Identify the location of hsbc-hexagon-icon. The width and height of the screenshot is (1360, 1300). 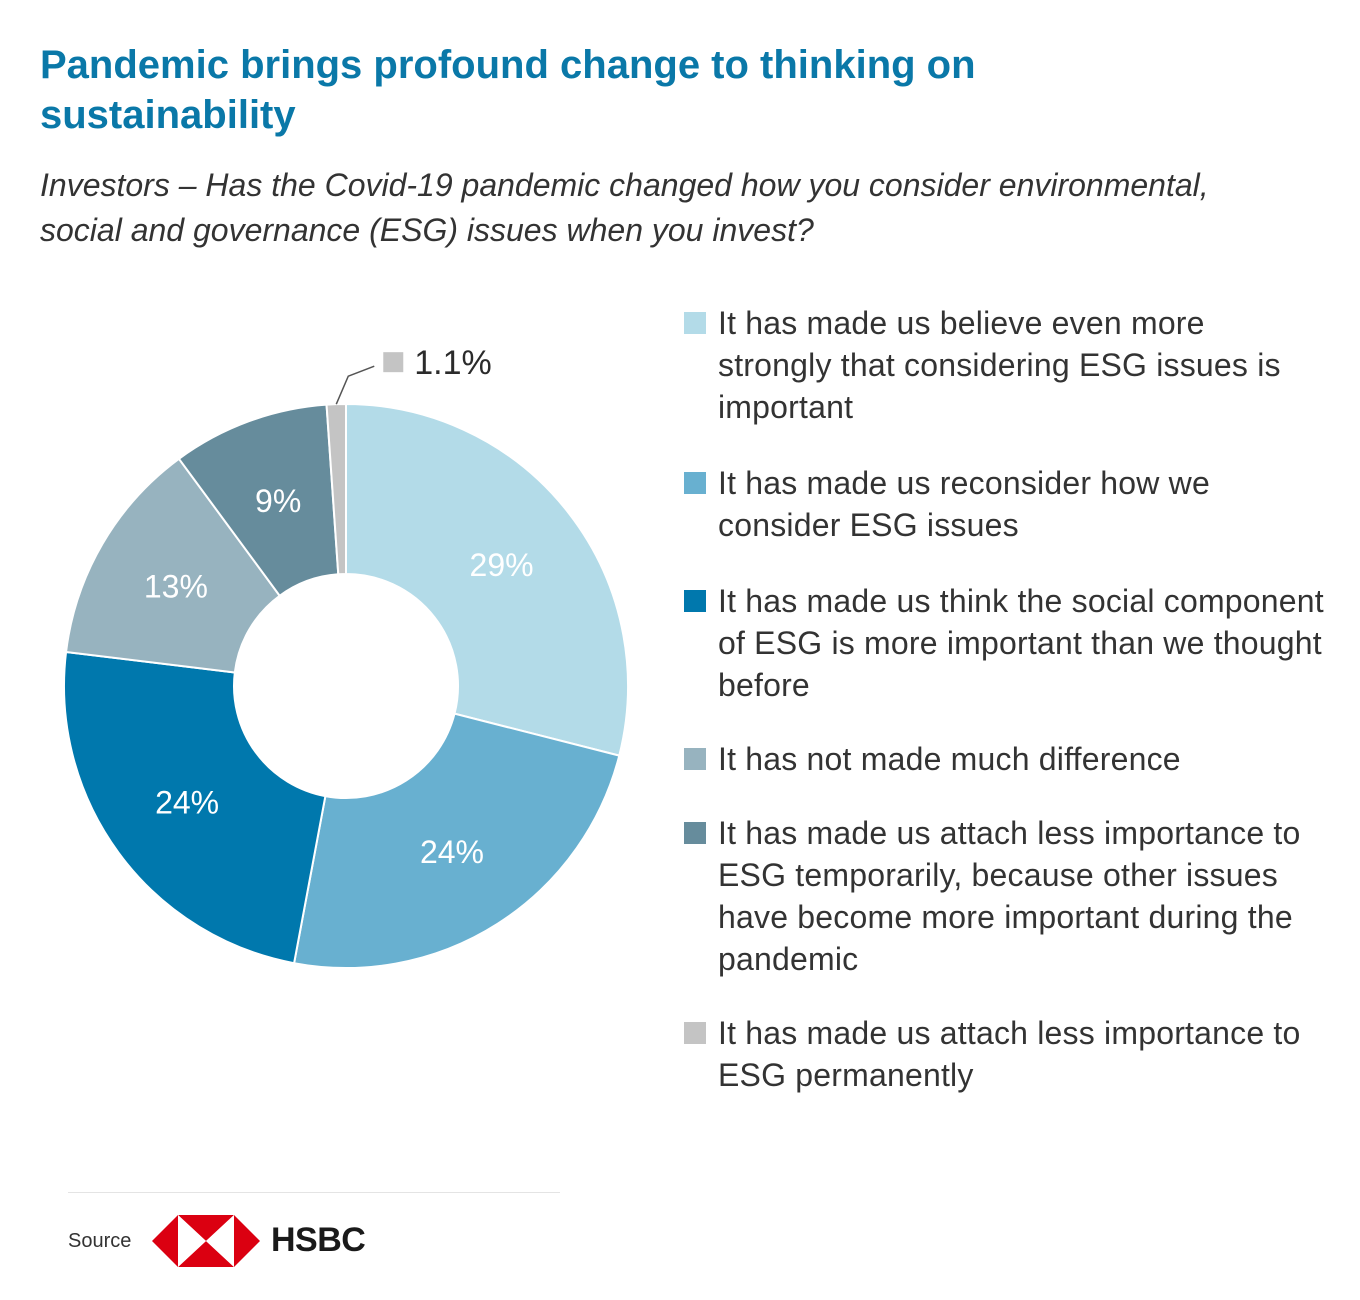
(206, 1241).